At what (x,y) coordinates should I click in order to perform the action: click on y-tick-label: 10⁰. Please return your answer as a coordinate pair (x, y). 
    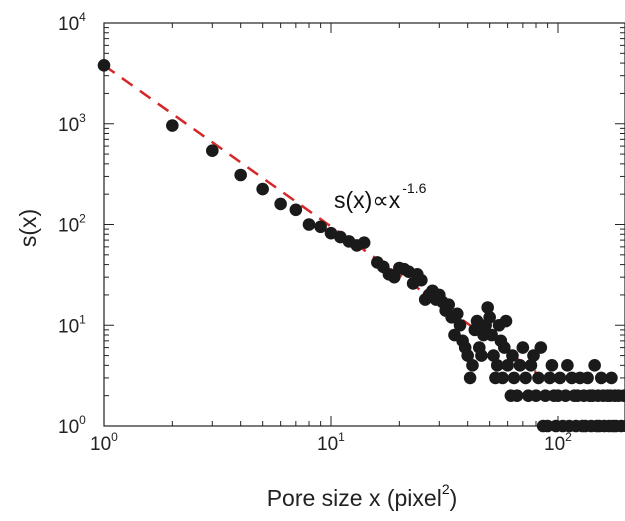
    Looking at the image, I should click on (72, 425).